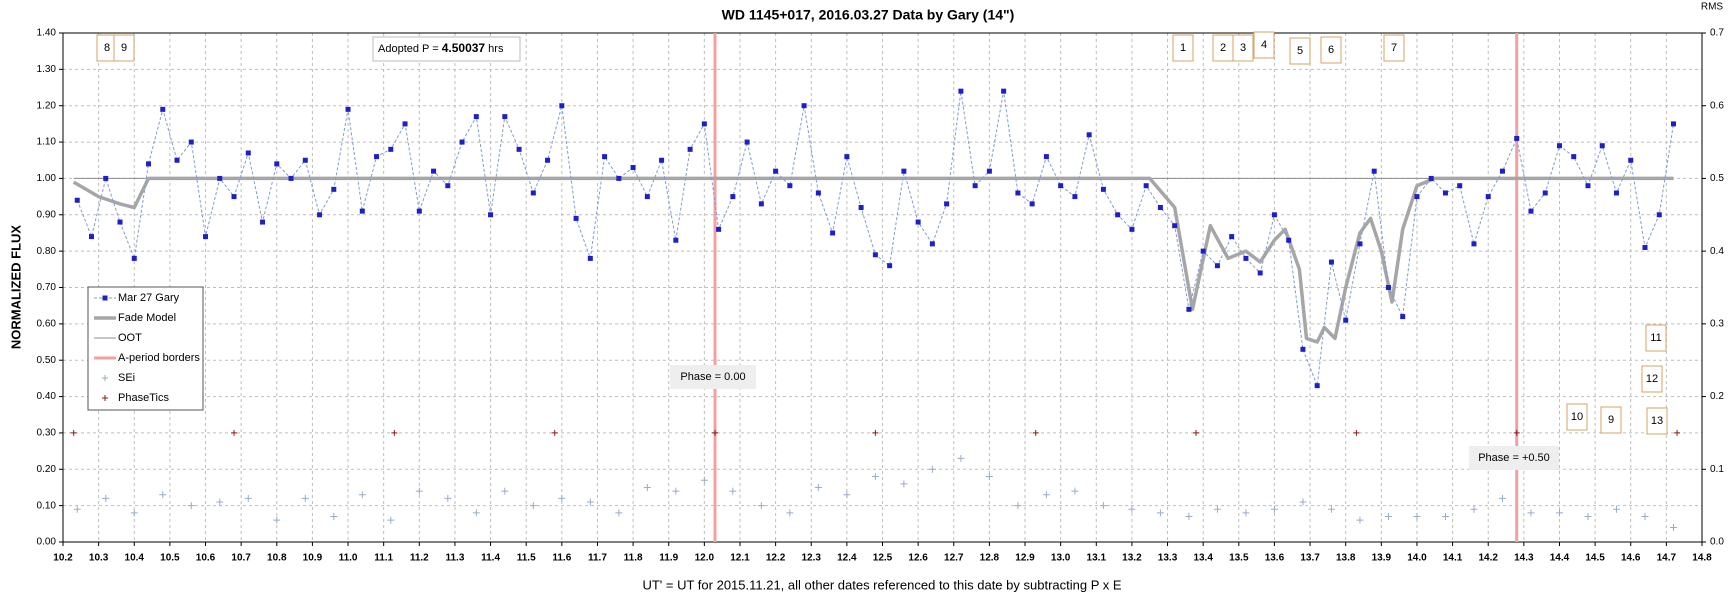 This screenshot has width=1736, height=600. Describe the element at coordinates (668, 558) in the screenshot. I see `x-tick-label: 11.9` at that location.